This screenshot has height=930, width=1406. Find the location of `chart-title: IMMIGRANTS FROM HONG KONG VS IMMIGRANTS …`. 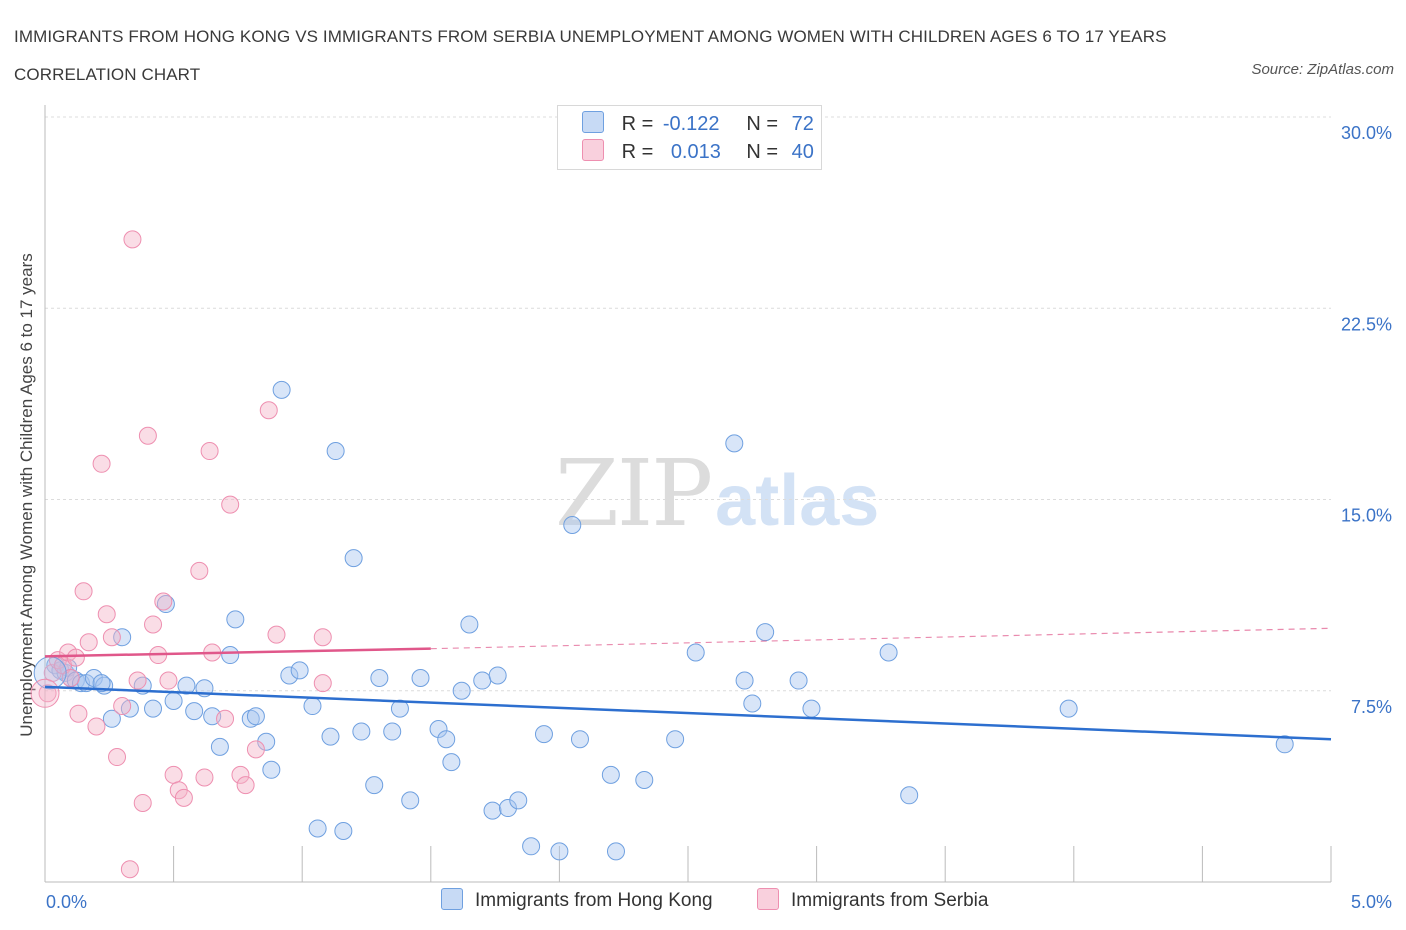

chart-title: IMMIGRANTS FROM HONG KONG VS IMMIGRANTS … is located at coordinates (590, 55).